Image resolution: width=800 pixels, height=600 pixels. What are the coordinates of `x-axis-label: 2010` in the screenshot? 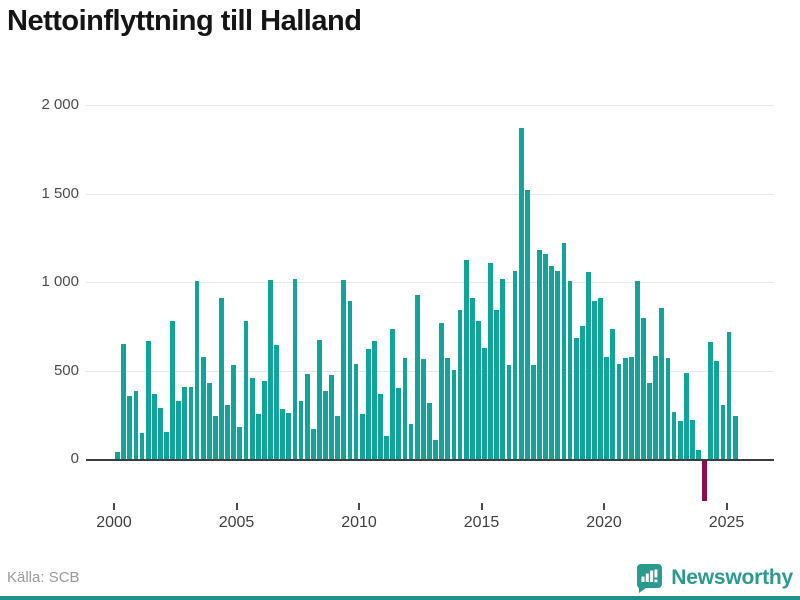 It's located at (359, 522).